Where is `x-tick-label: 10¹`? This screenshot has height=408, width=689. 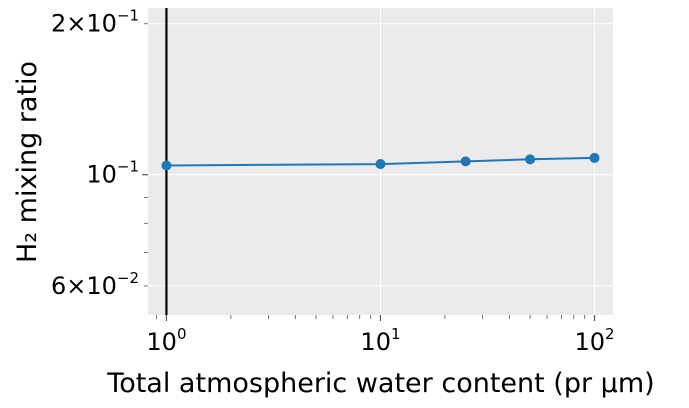 x-tick-label: 10¹ is located at coordinates (380, 340).